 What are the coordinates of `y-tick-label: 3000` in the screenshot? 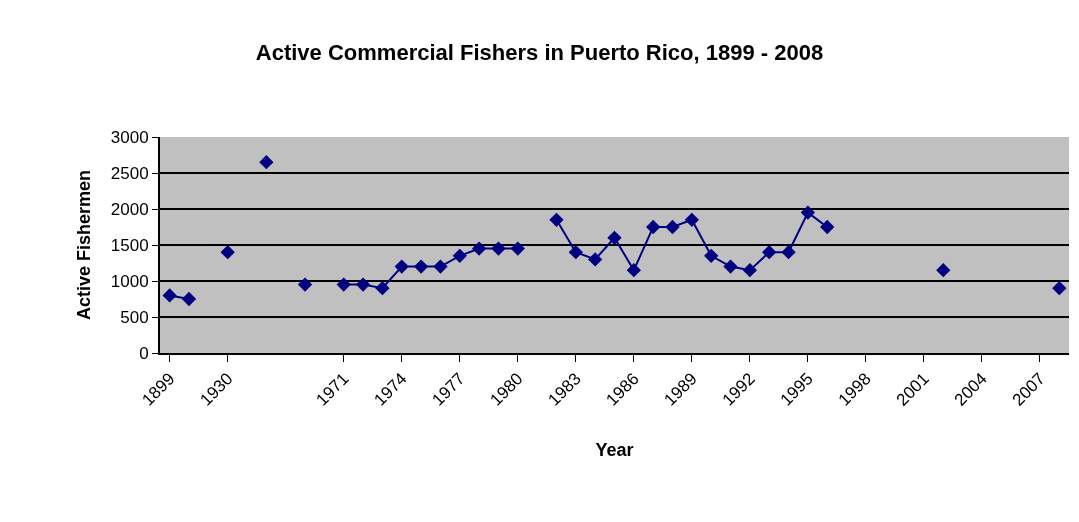 It's located at (129, 137).